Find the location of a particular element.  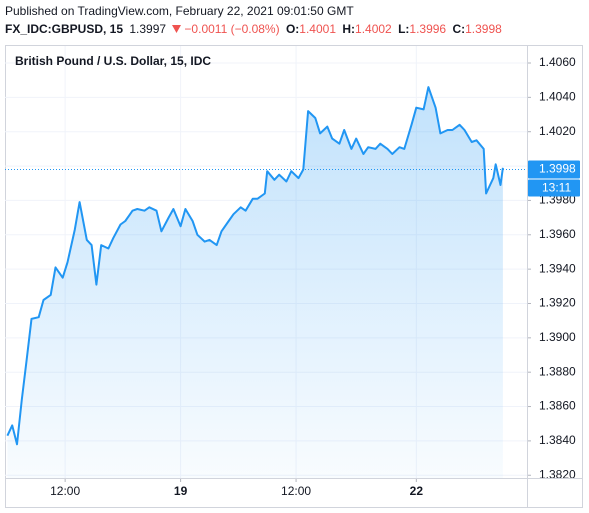

y-tick-label: 1.3960 is located at coordinates (557, 234).